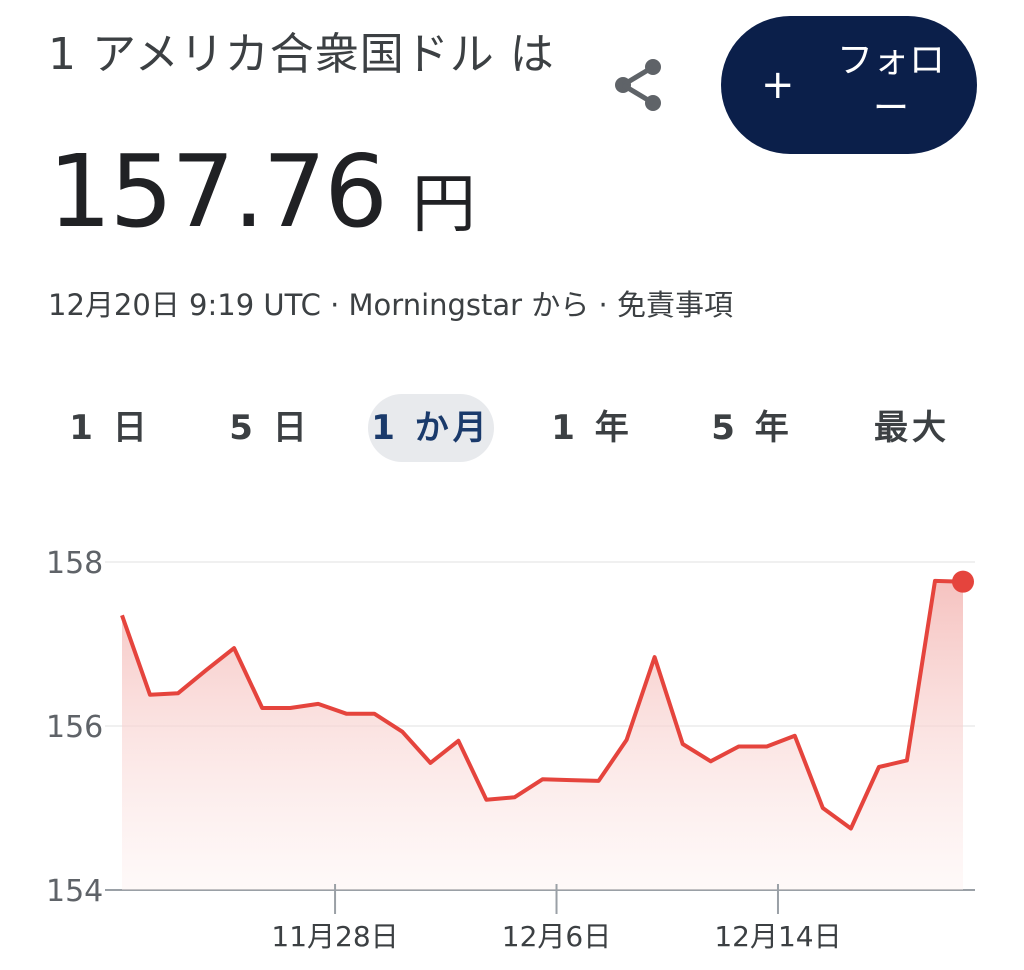  I want to click on share-icon, so click(638, 85).